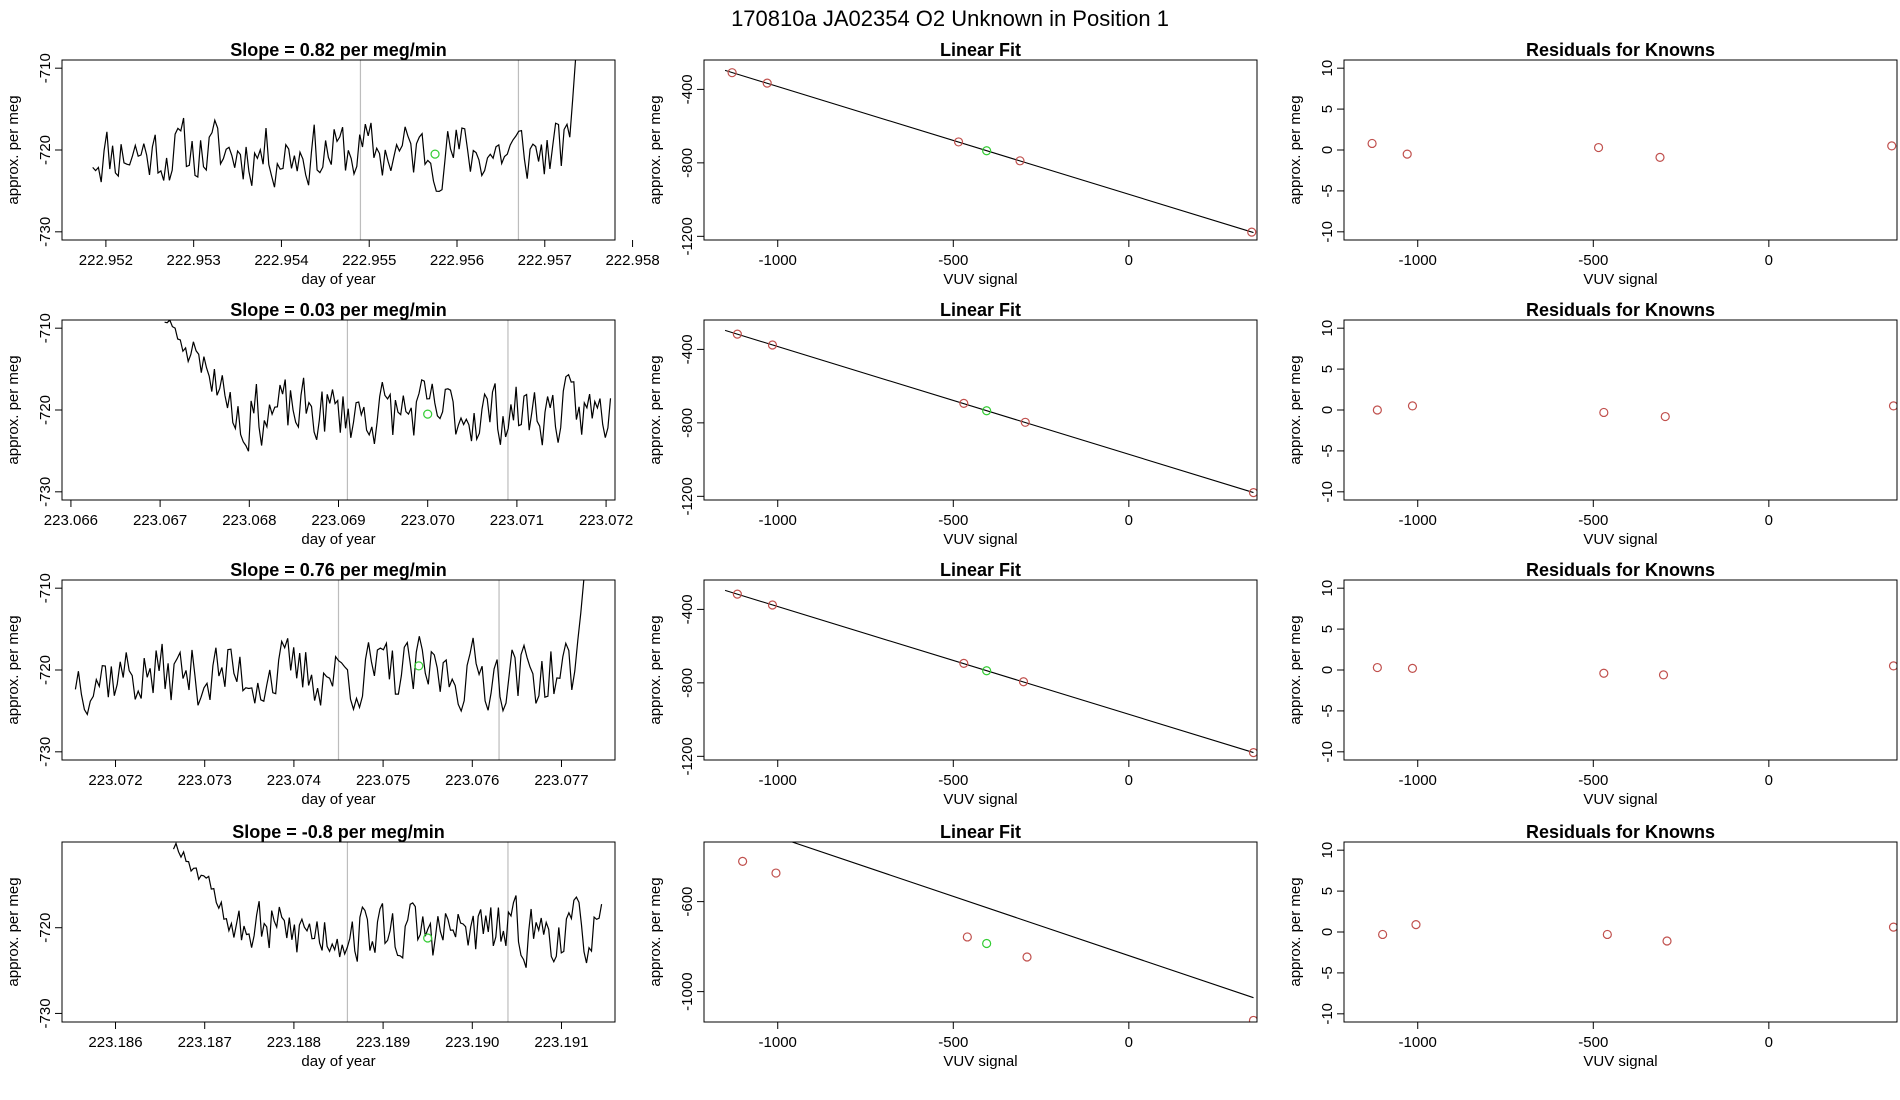  I want to click on x-tick-label: 222.956, so click(457, 260).